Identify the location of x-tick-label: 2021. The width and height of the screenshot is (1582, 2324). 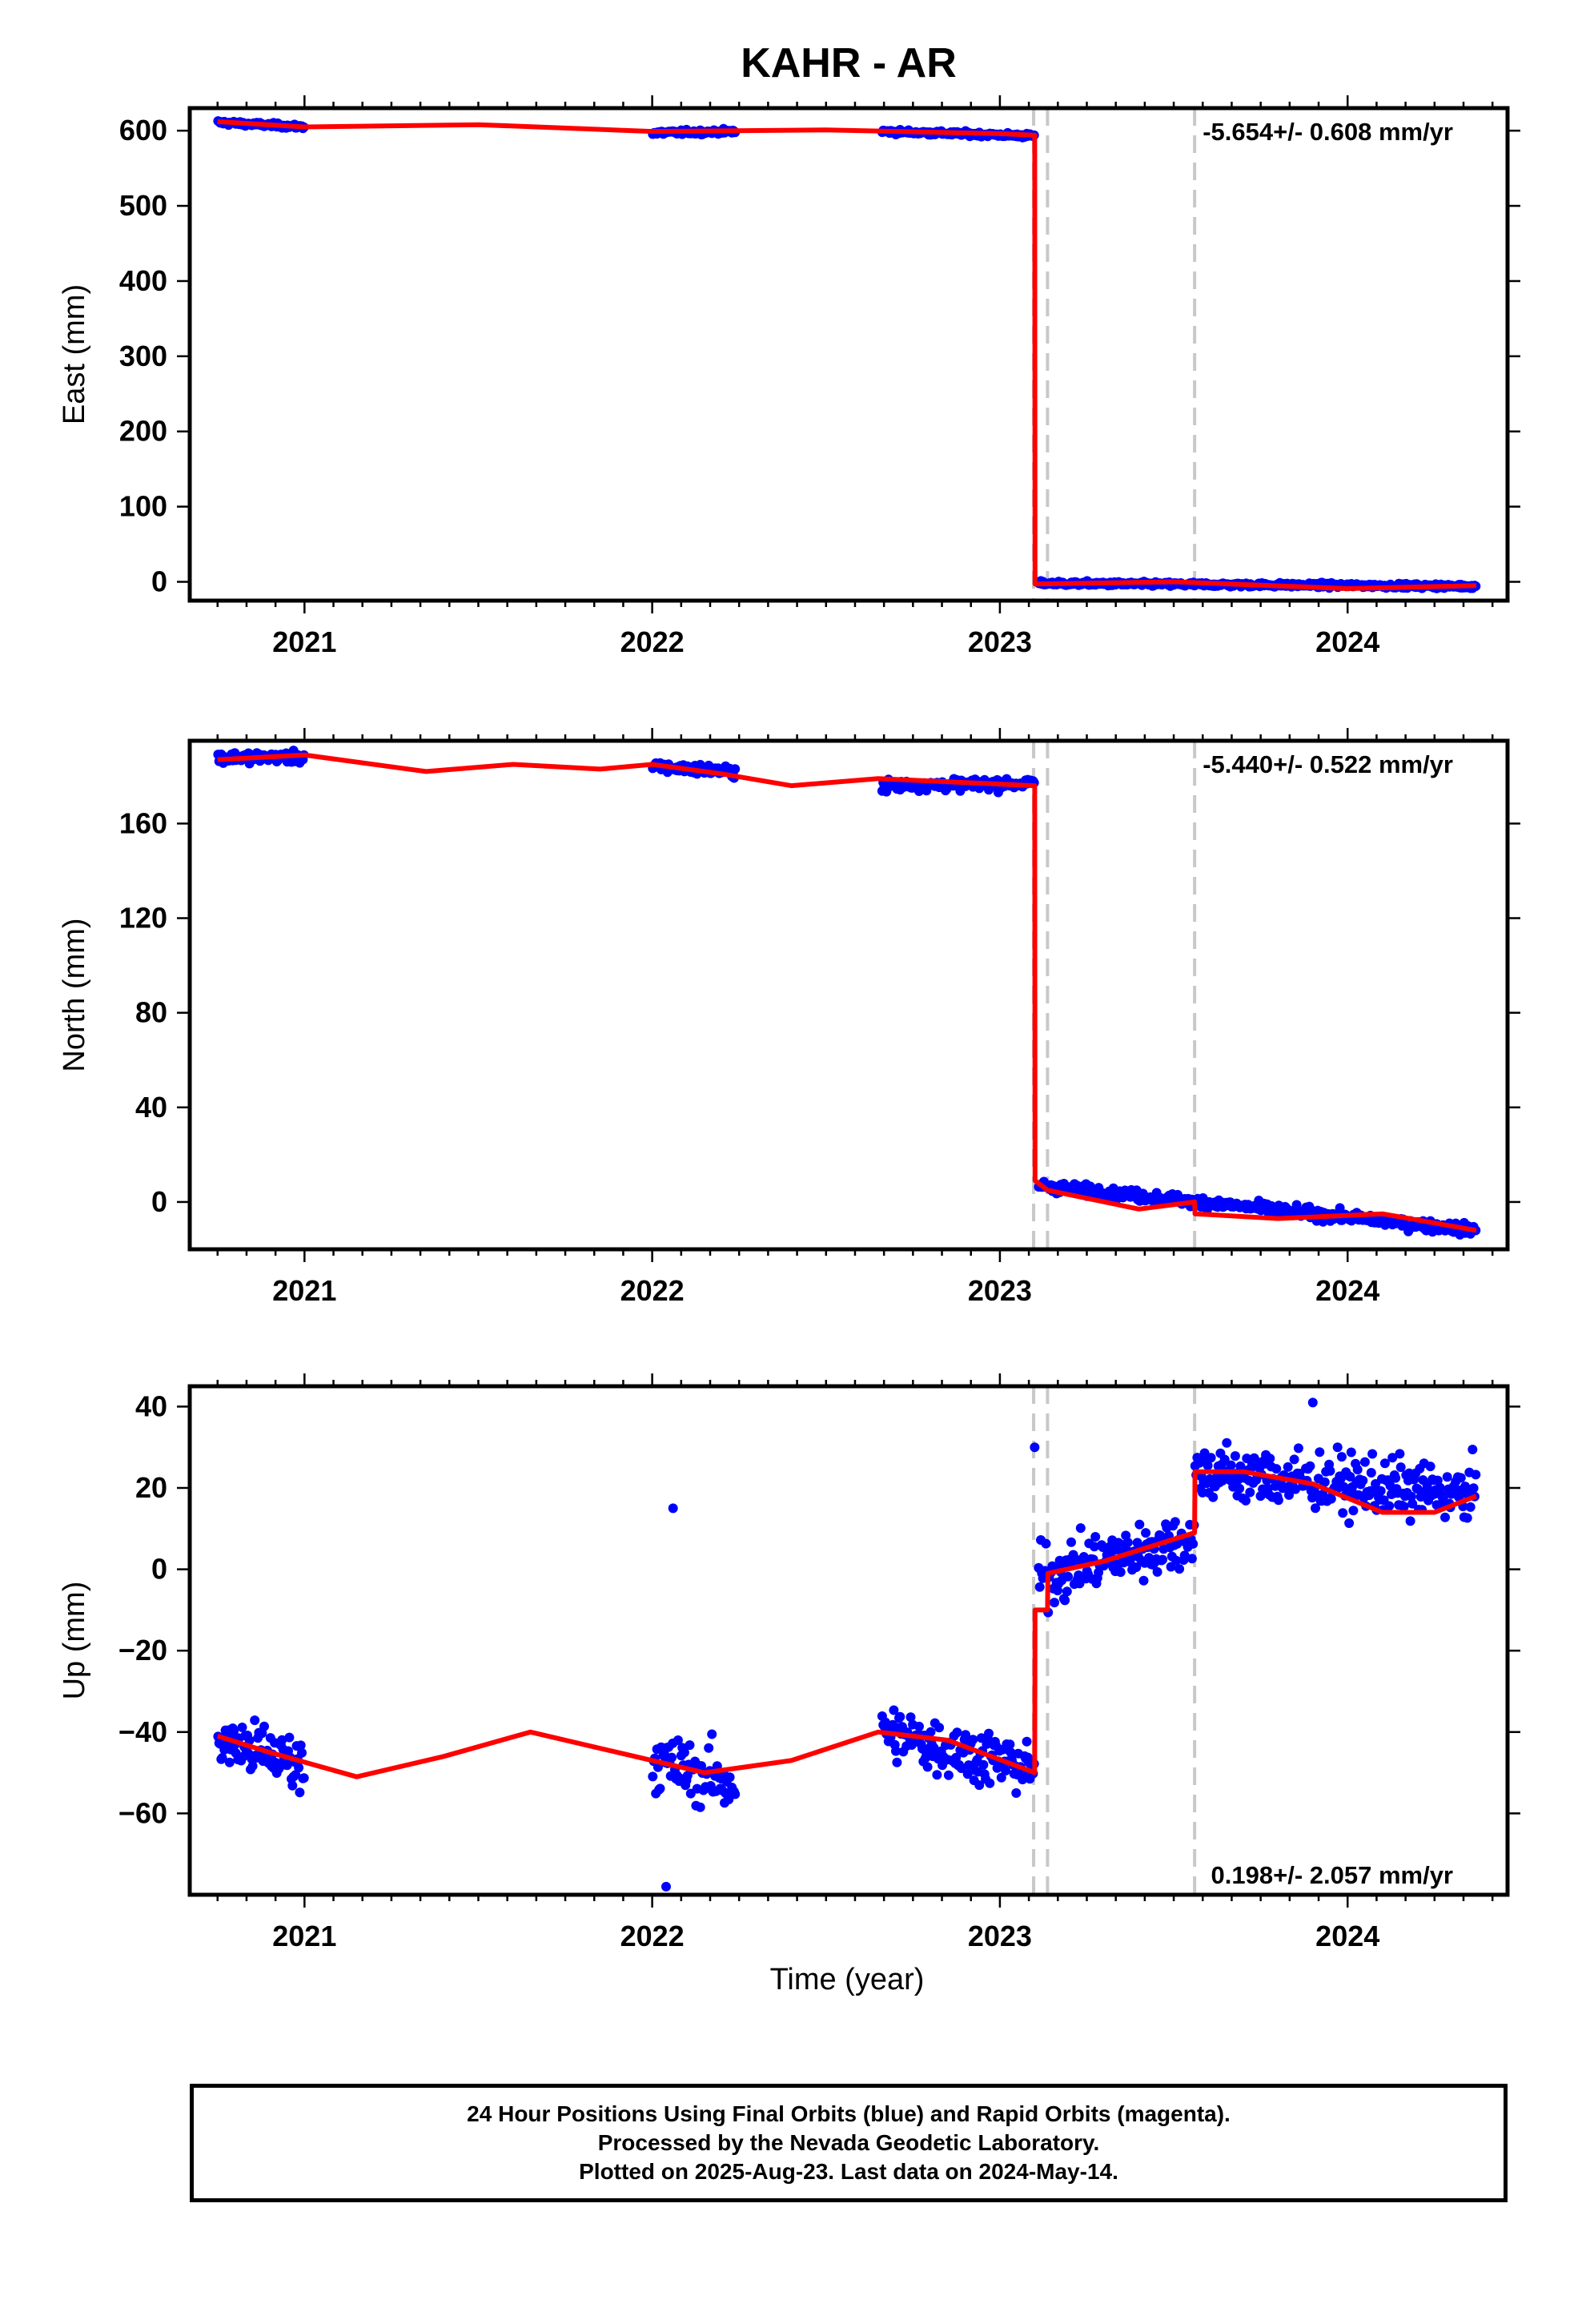
(304, 641).